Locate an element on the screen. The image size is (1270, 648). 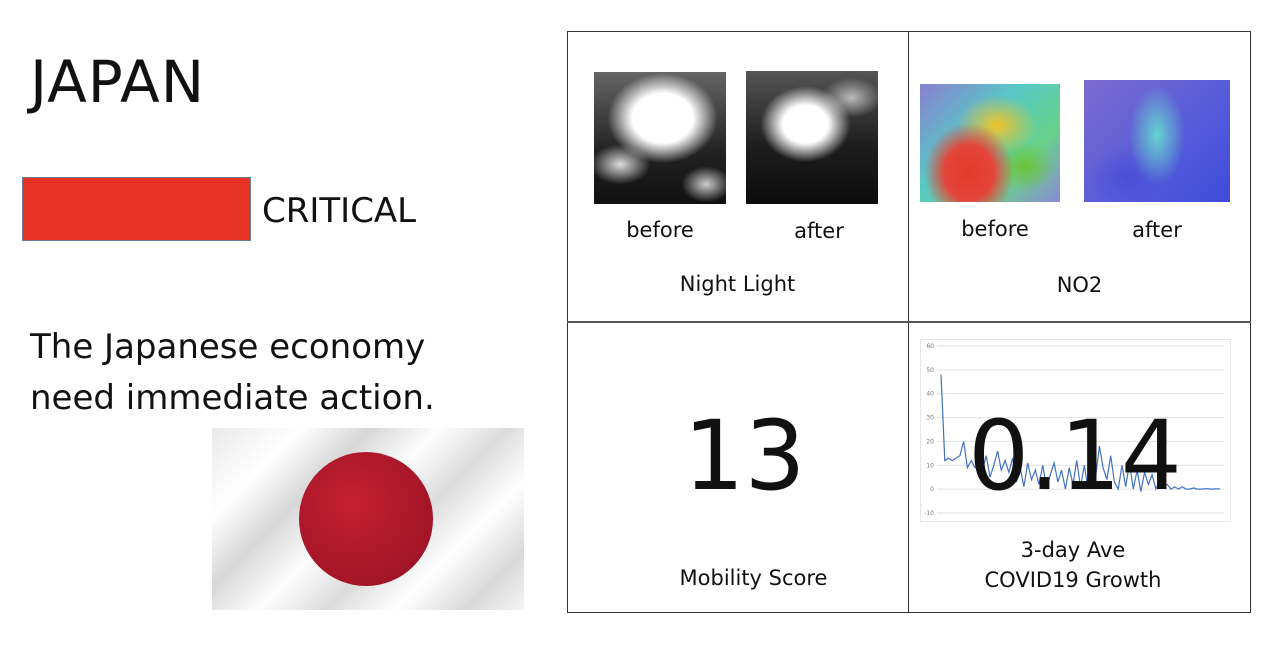
chart-y-tick-label: 60 is located at coordinates (930, 346).